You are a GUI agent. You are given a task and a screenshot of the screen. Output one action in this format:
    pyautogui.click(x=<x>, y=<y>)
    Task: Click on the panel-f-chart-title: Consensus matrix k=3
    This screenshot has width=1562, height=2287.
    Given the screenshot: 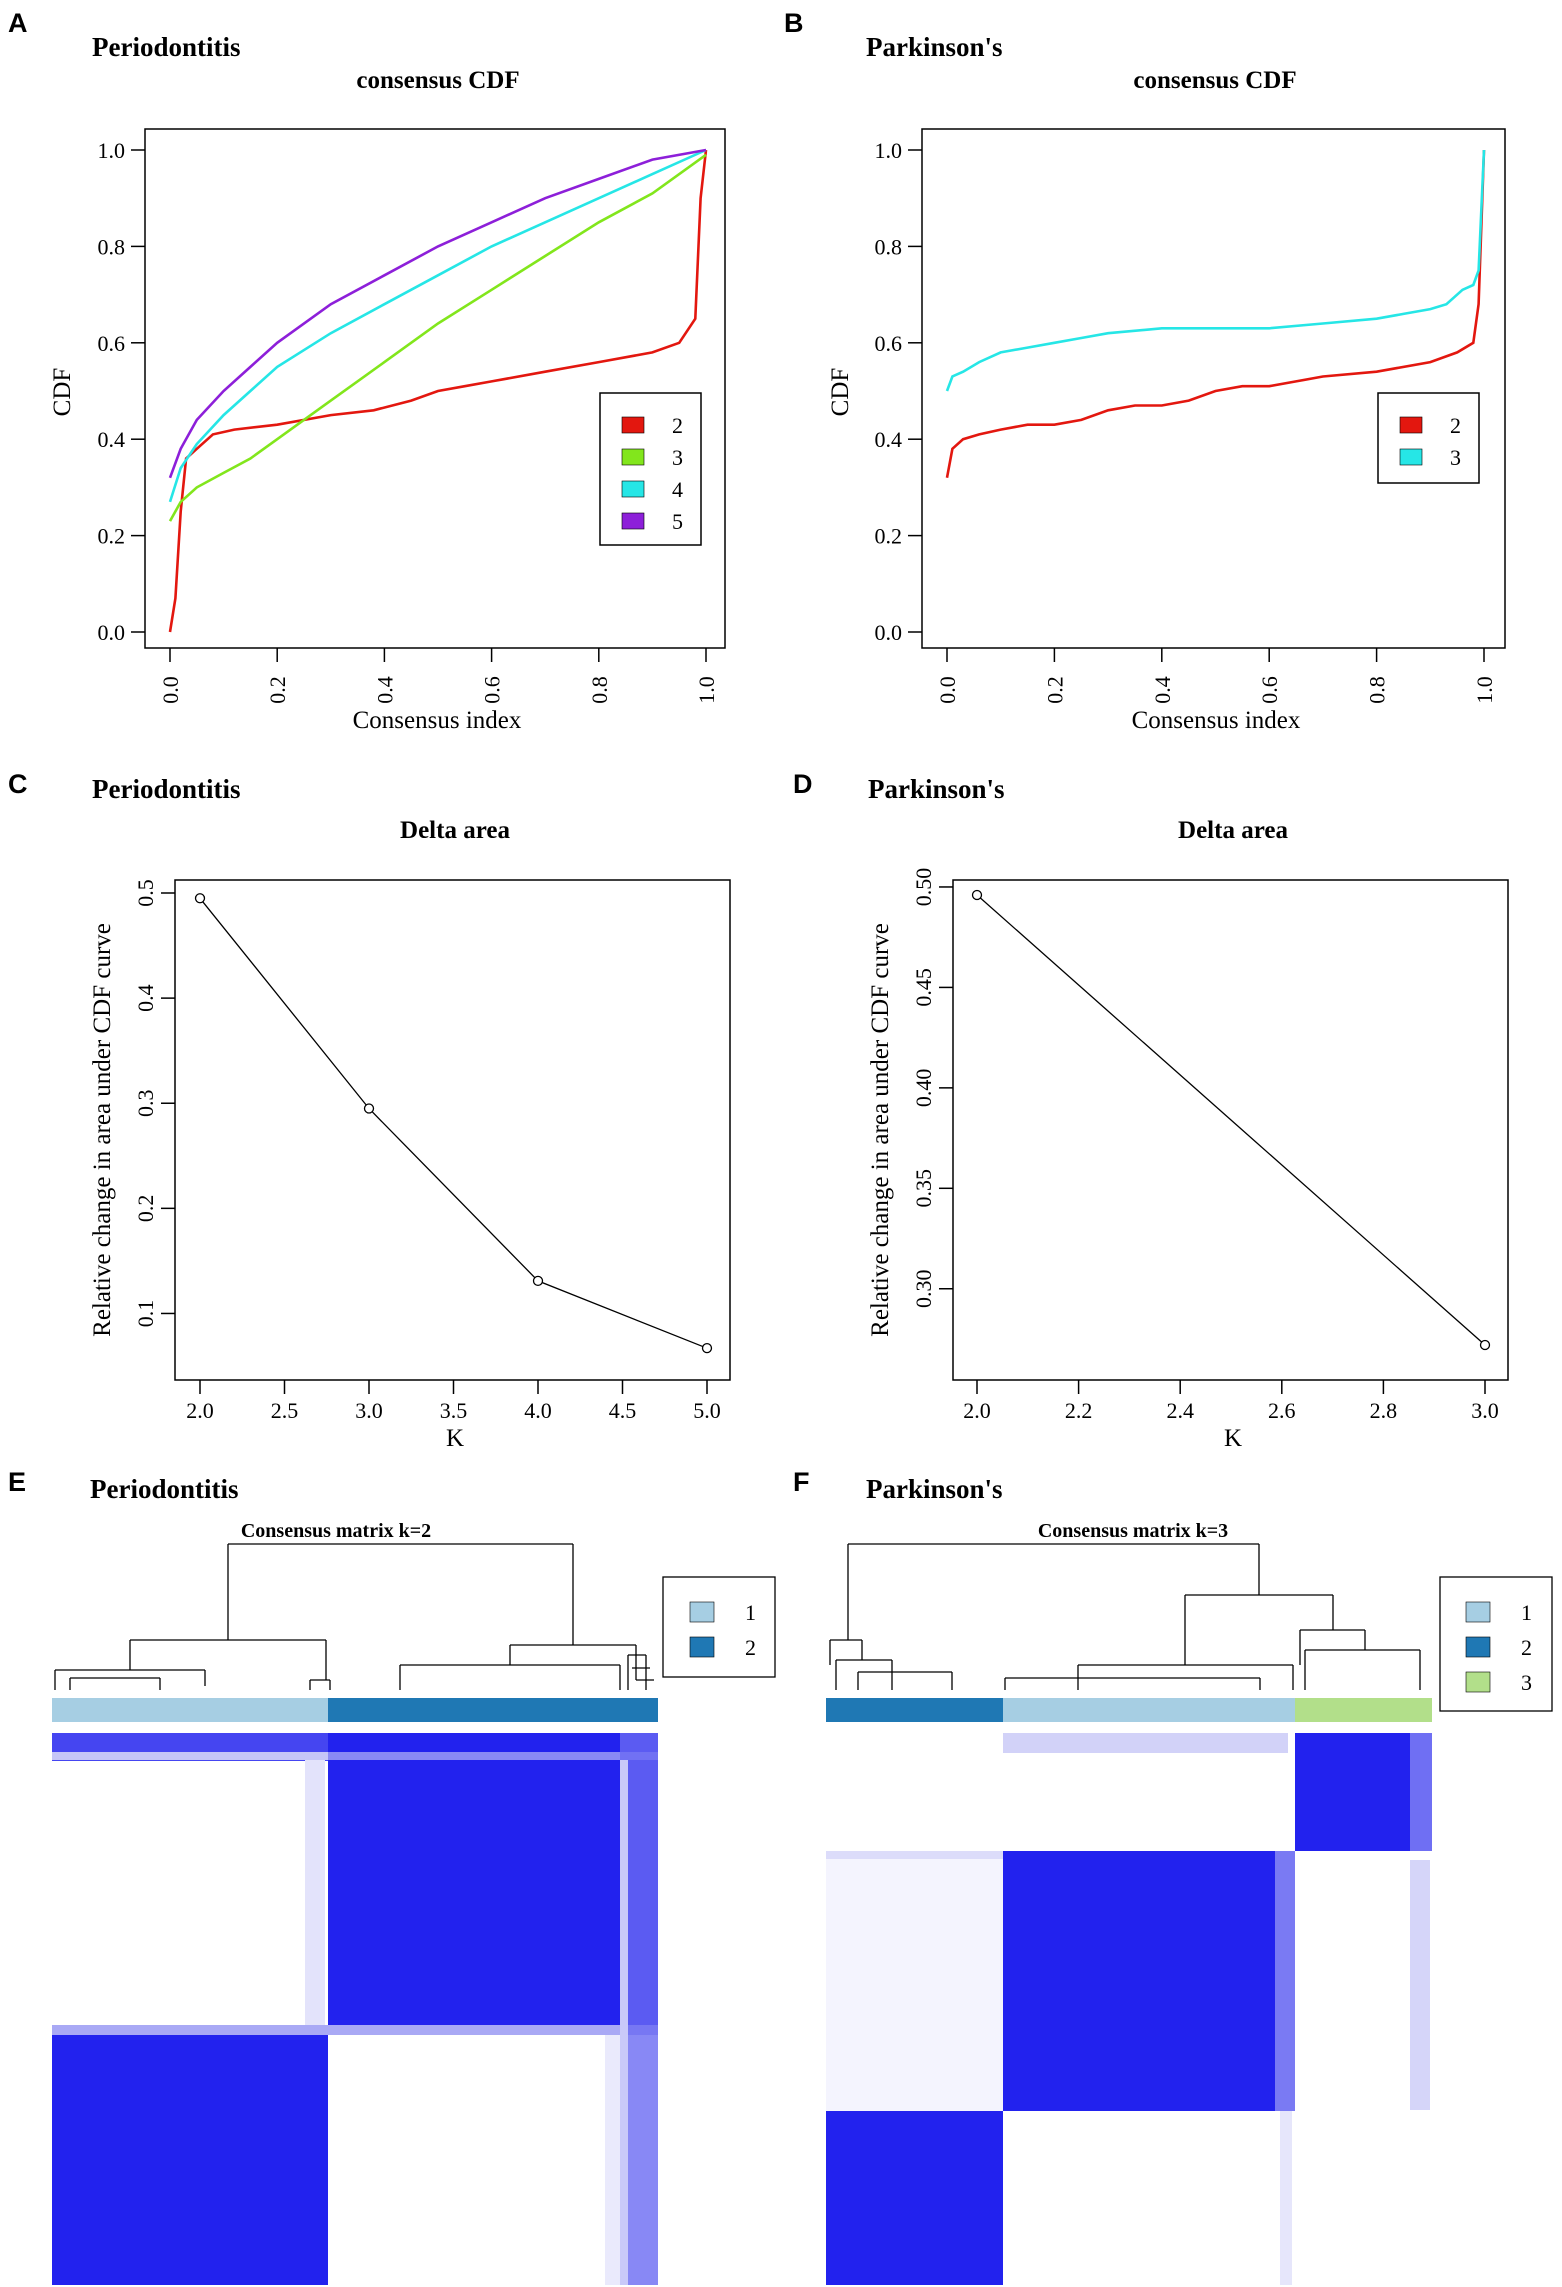 What is the action you would take?
    pyautogui.click(x=1133, y=1531)
    